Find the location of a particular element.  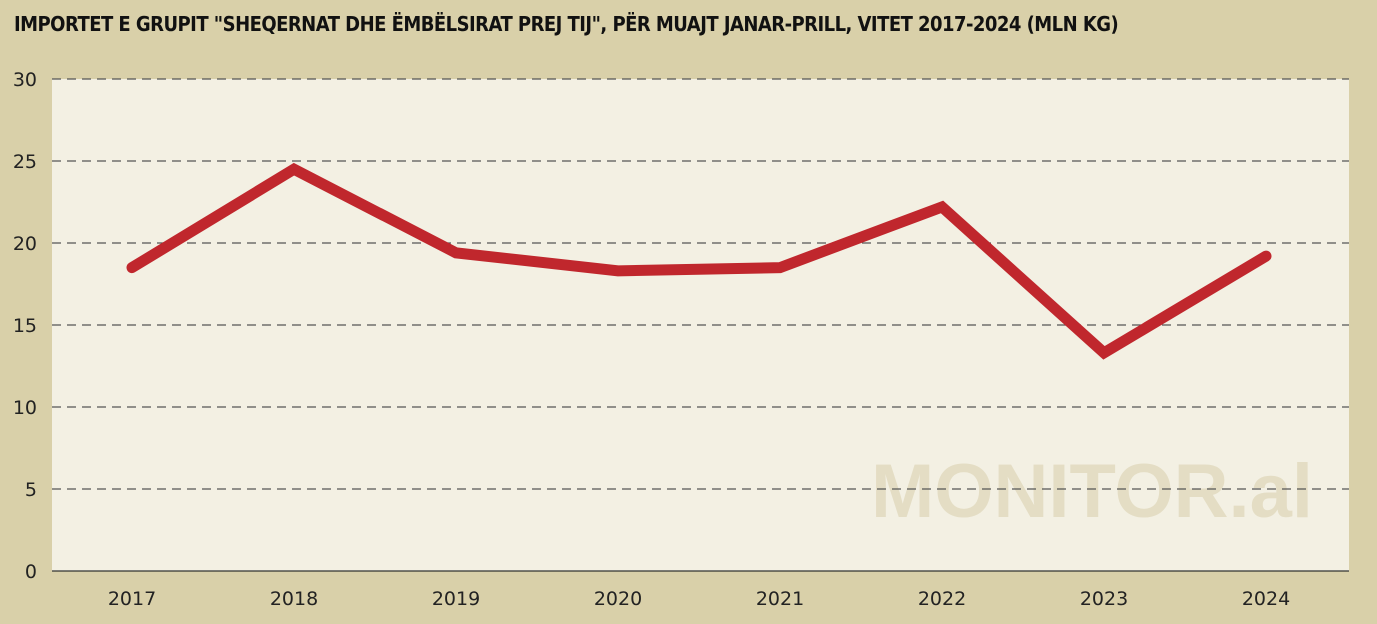

x-tick-label: 2018 is located at coordinates (294, 599).